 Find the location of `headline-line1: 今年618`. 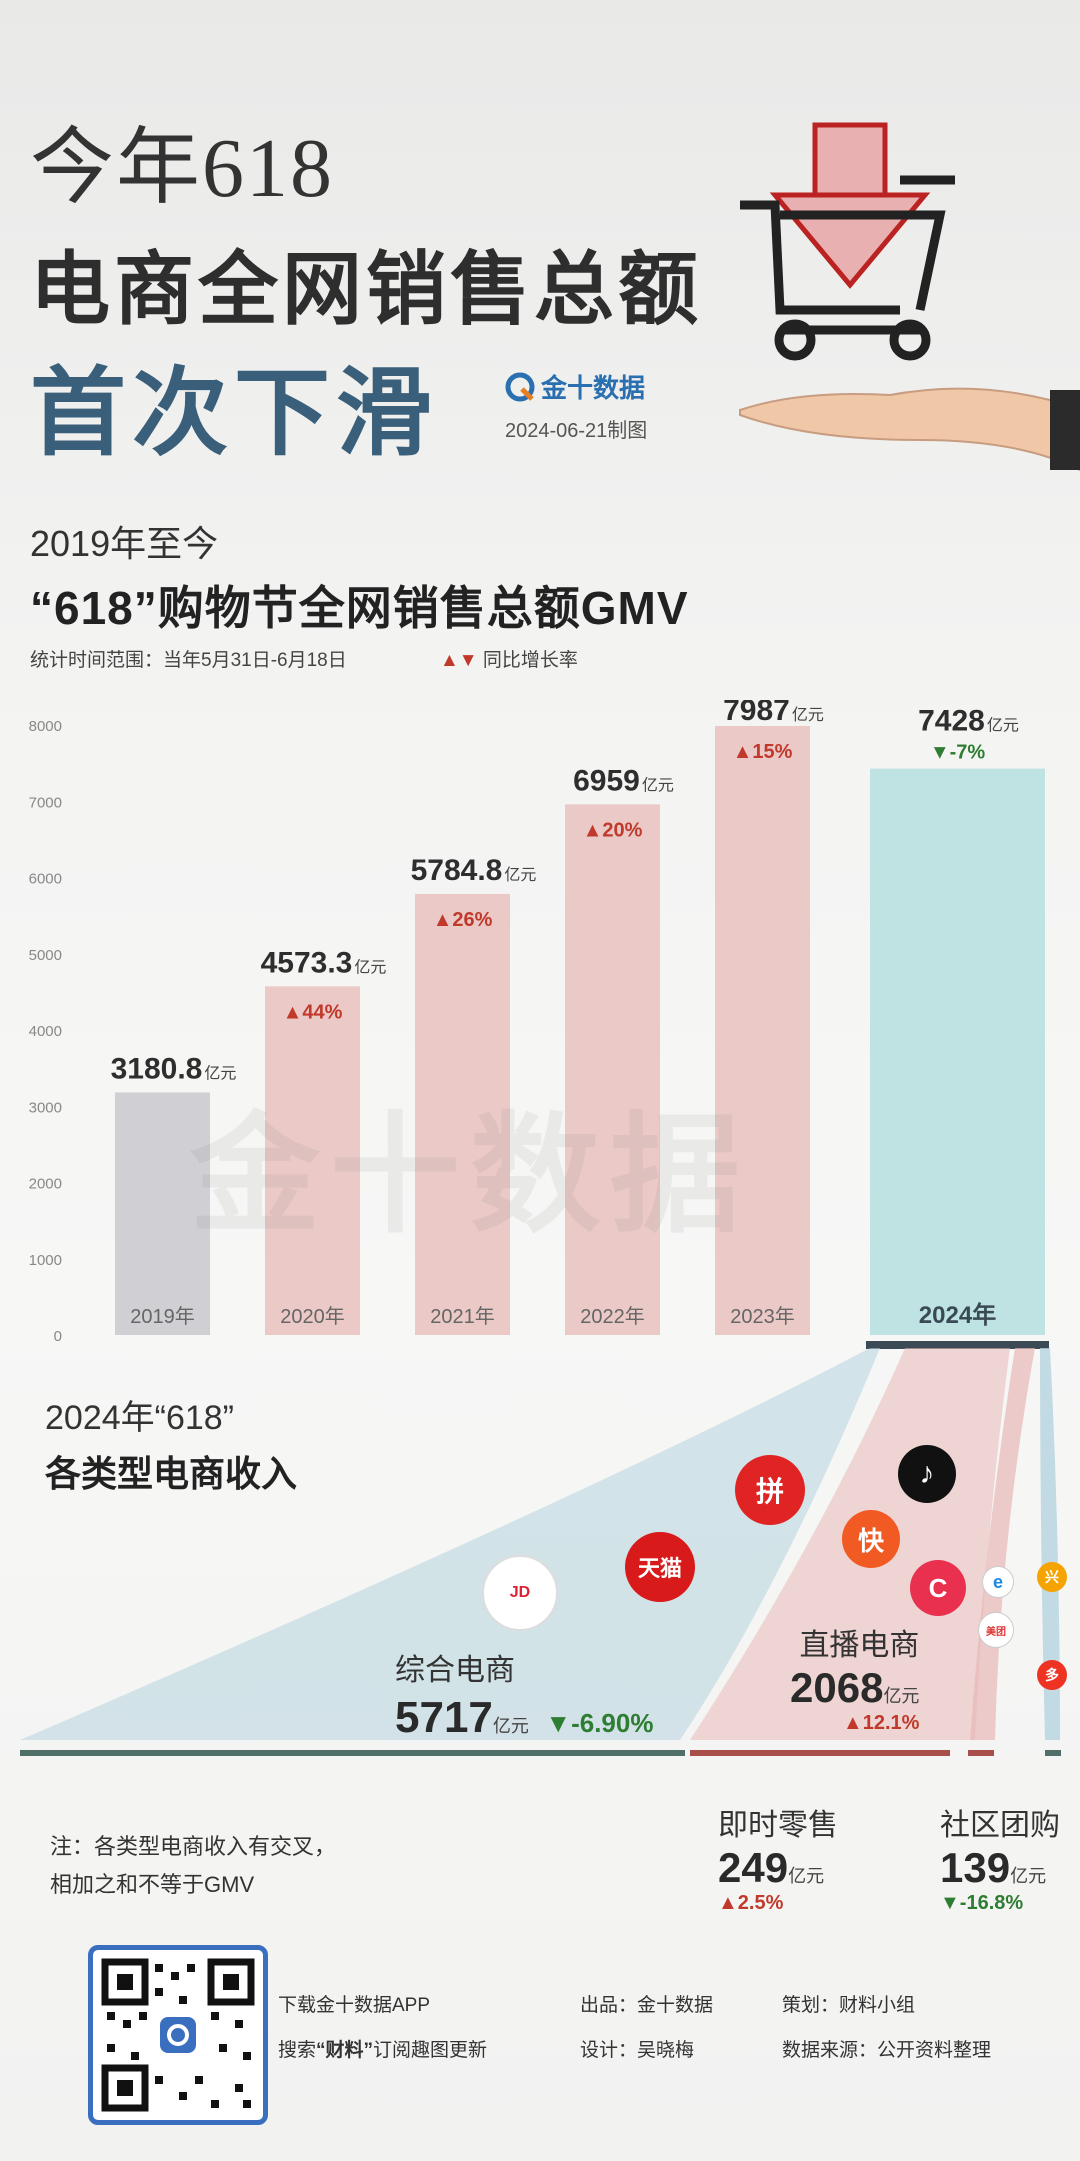

headline-line1: 今年618 is located at coordinates (182, 168).